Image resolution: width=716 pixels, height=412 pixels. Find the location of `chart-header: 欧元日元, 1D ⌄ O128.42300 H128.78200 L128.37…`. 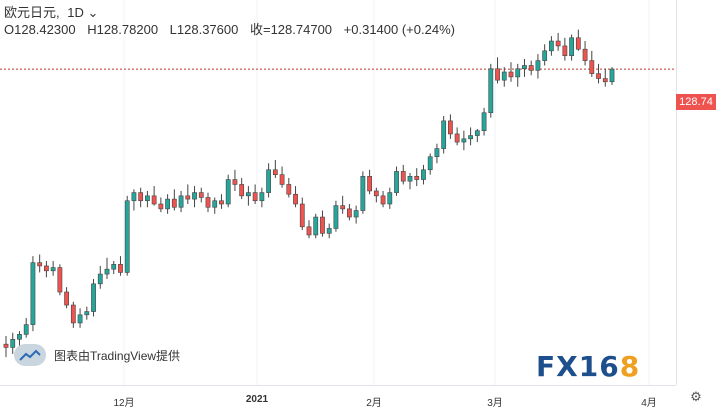

chart-header: 欧元日元, 1D ⌄ O128.42300 H128.78200 L128.37… is located at coordinates (233, 21).